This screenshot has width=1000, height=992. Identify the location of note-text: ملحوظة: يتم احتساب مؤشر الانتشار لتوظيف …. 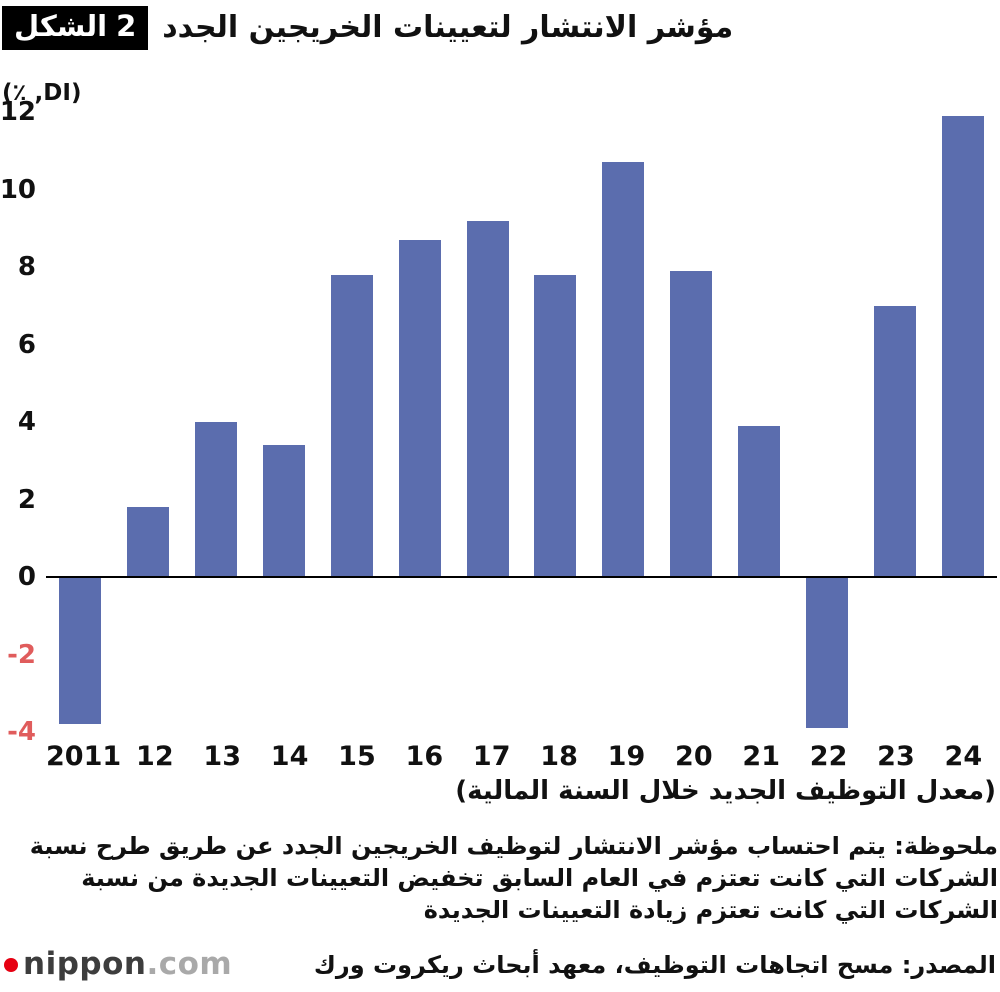
(513, 878).